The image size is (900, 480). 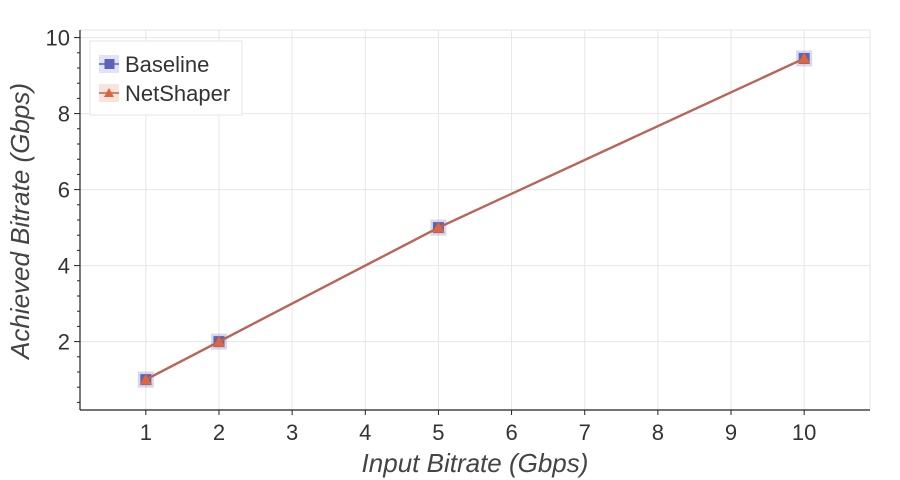 I want to click on legend-box, so click(x=166, y=78).